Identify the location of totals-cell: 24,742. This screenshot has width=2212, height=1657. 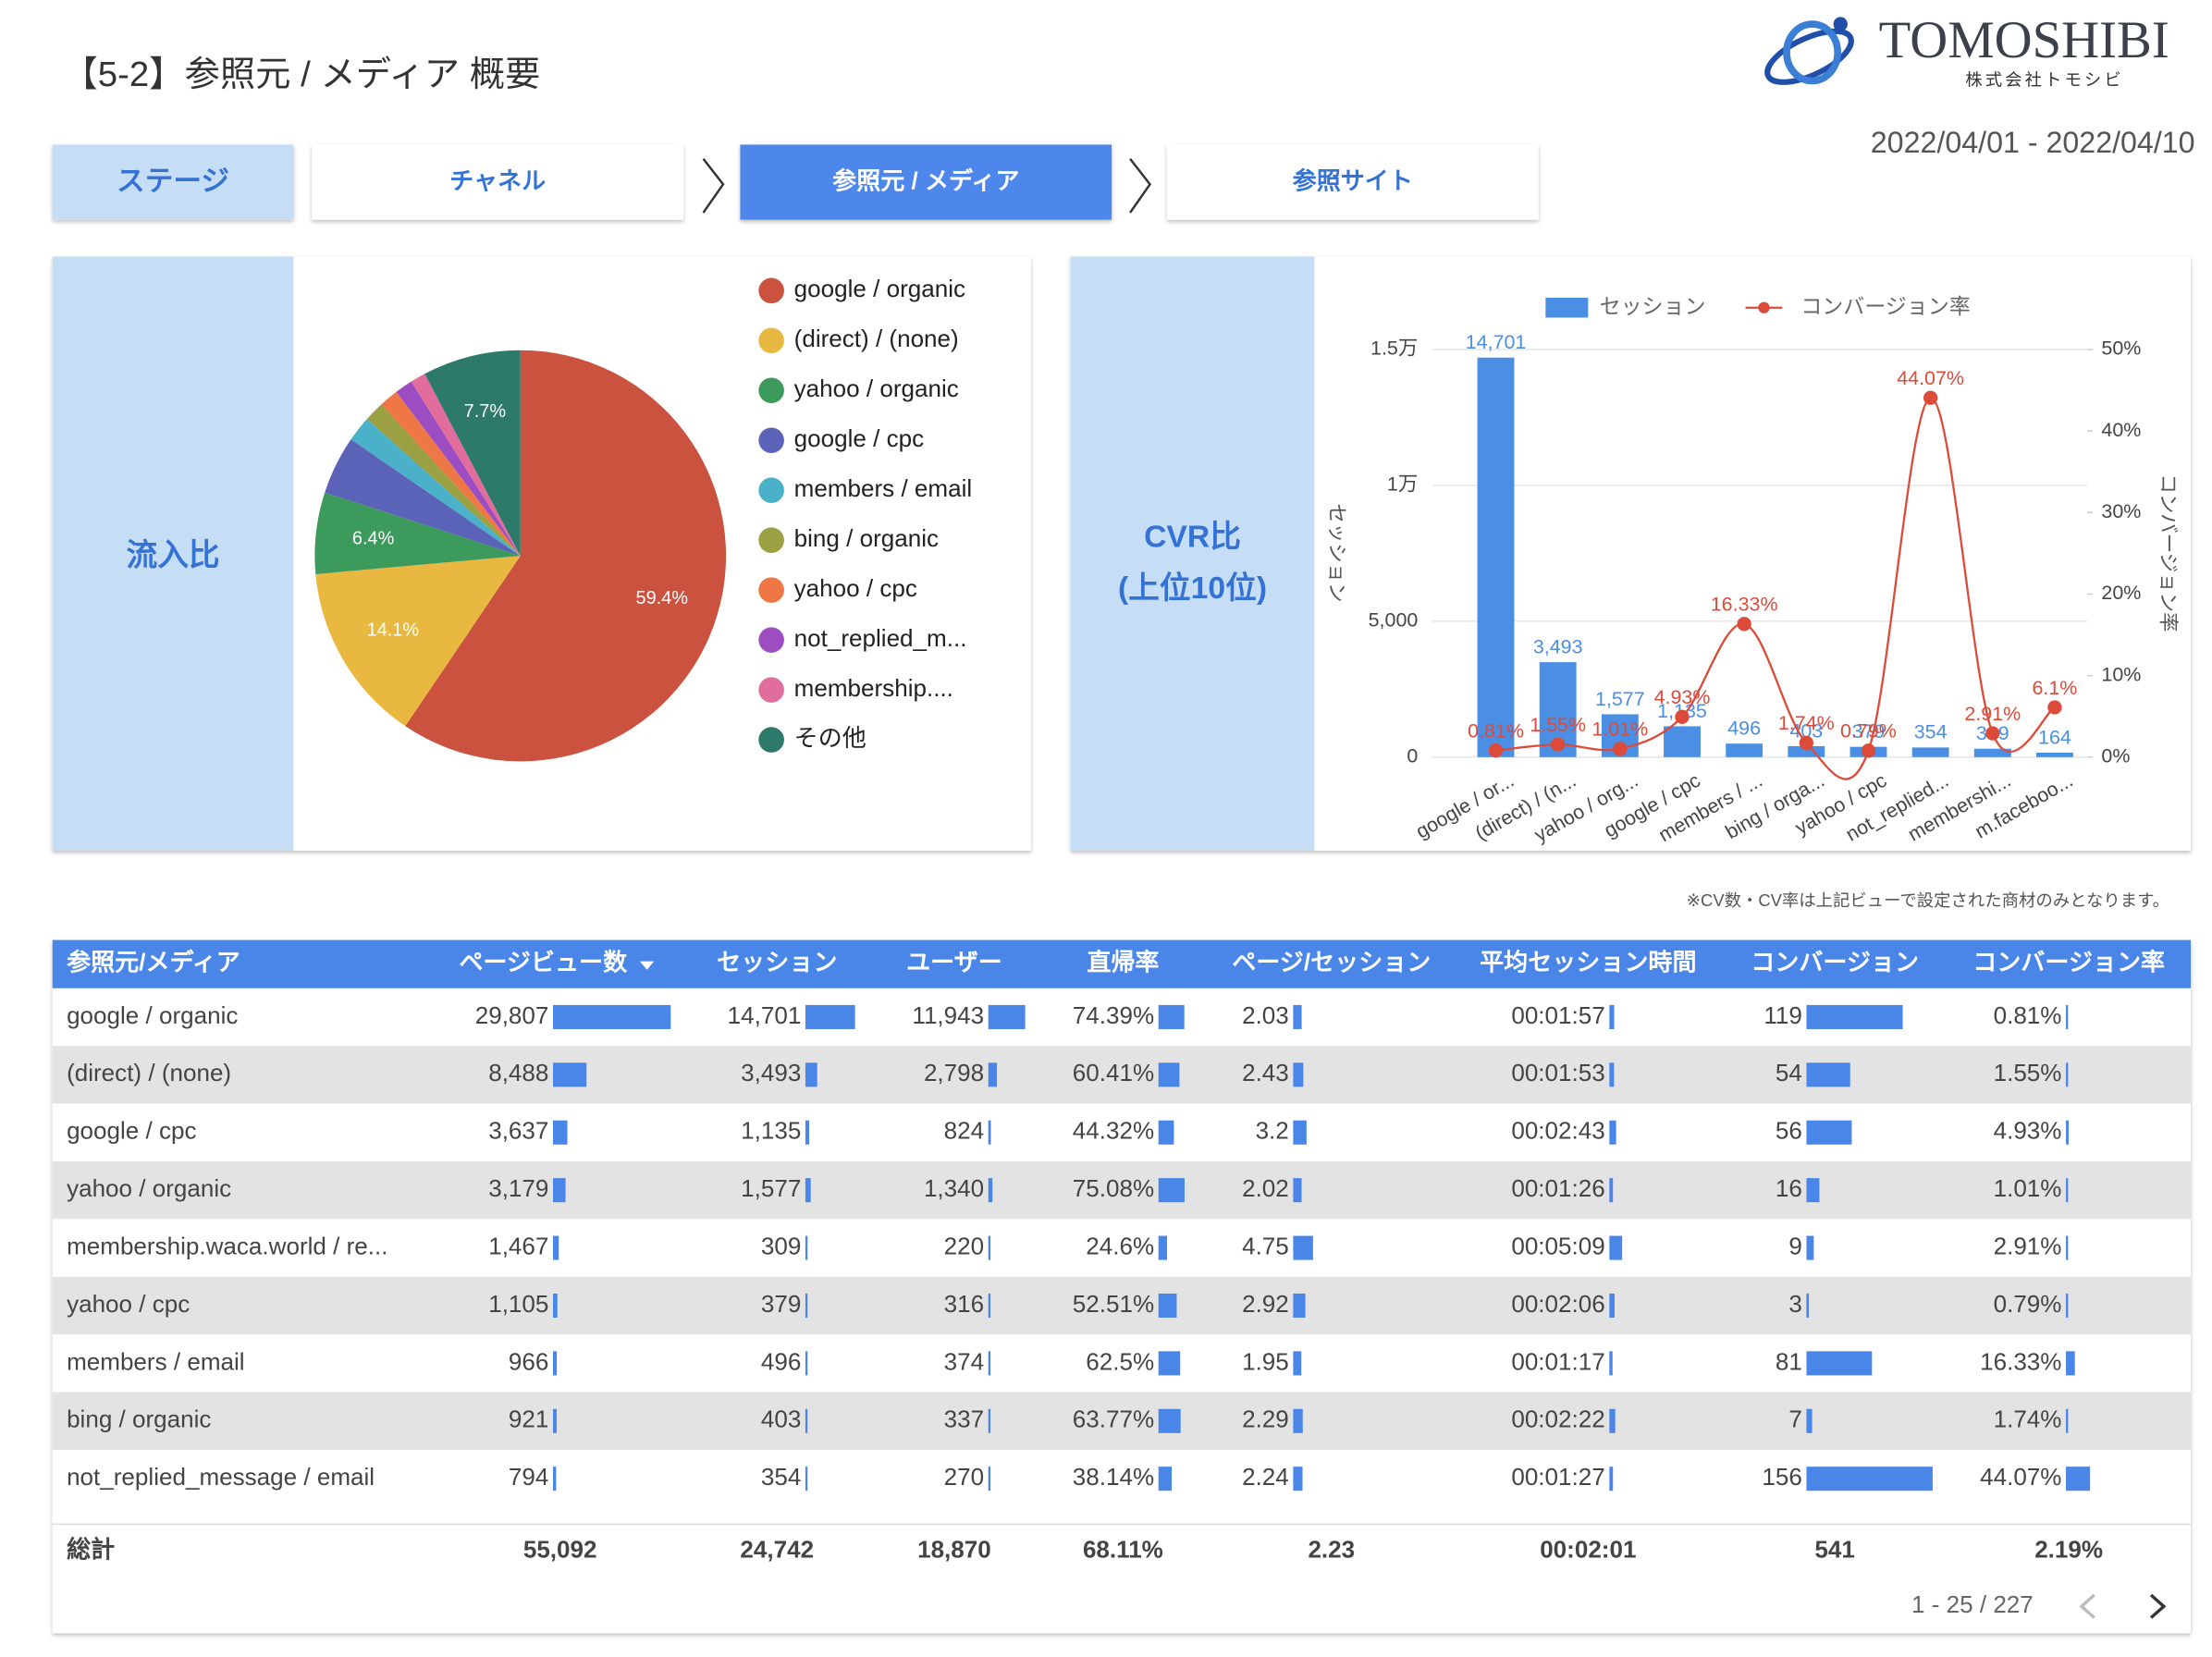
(777, 1549).